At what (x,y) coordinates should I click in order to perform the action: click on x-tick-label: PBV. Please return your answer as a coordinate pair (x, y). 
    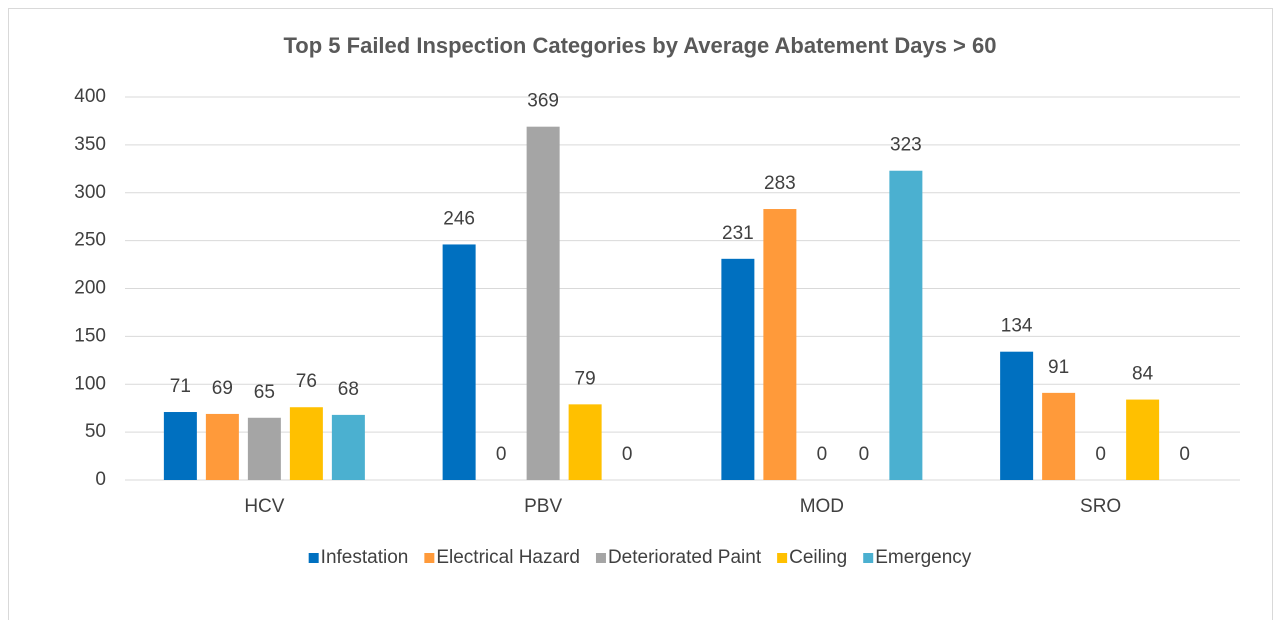
    Looking at the image, I should click on (543, 506).